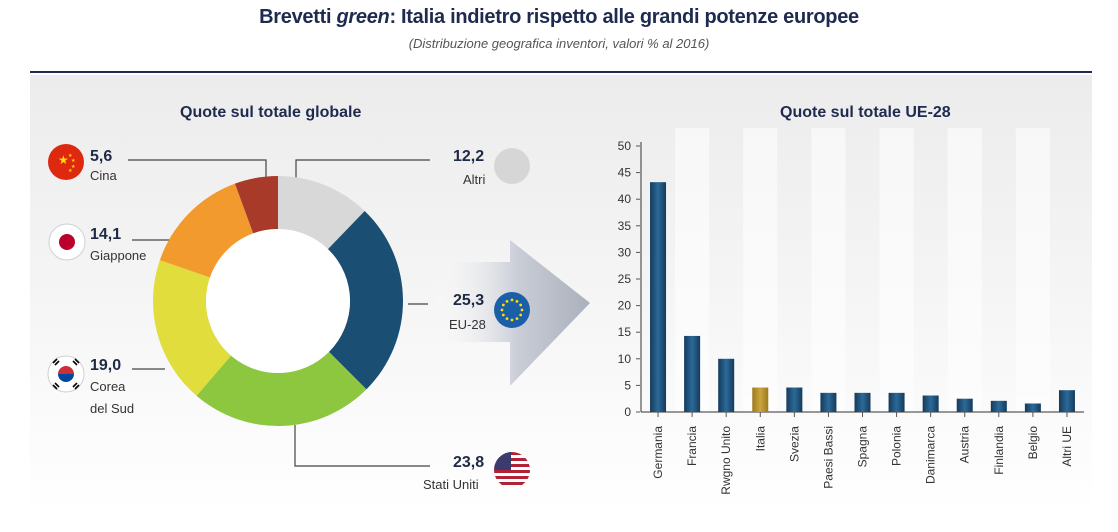  Describe the element at coordinates (760, 399) in the screenshot. I see `bar-italia` at that location.